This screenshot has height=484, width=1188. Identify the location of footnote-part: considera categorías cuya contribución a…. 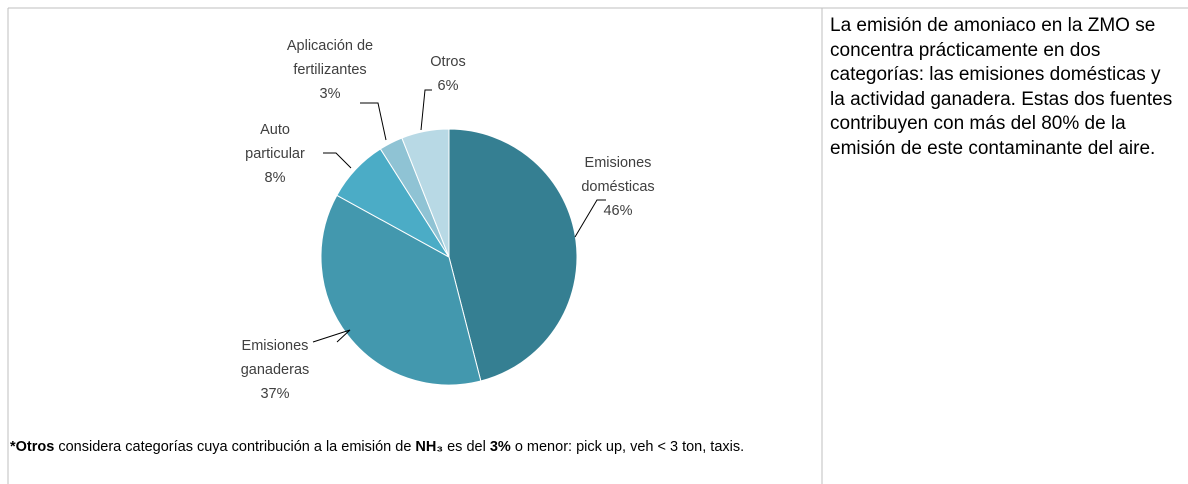
(235, 447).